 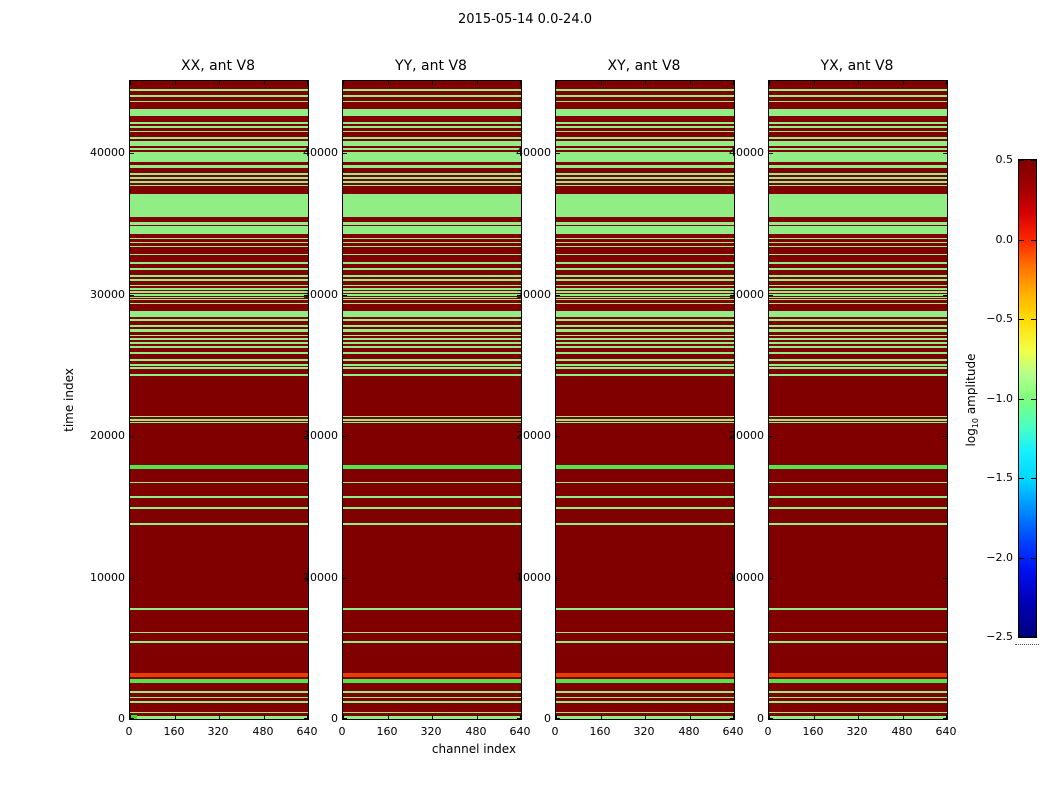 I want to click on figure-title: 2015-05-14 0.0-24.0, so click(x=525, y=19).